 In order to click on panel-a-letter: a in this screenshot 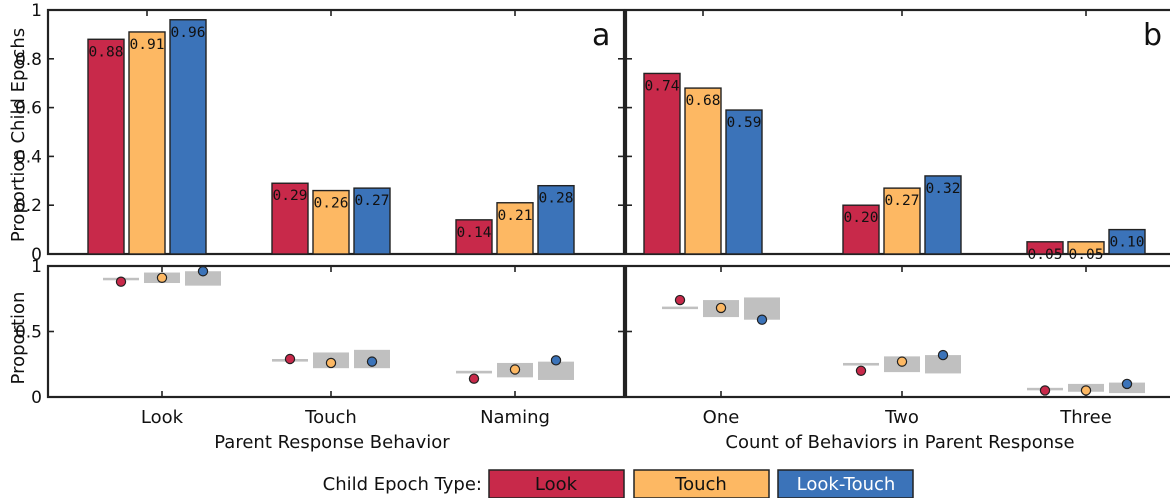, I will do `click(601, 35)`.